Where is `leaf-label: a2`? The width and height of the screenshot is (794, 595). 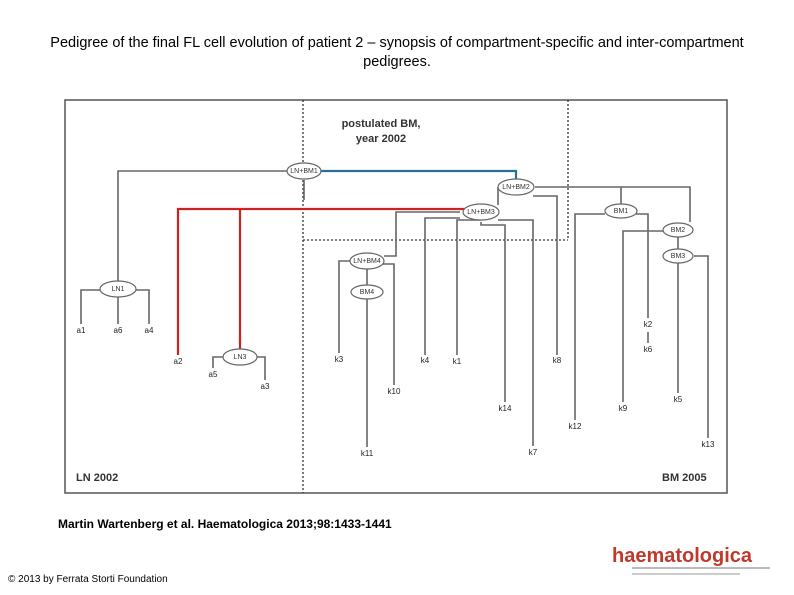 leaf-label: a2 is located at coordinates (178, 361).